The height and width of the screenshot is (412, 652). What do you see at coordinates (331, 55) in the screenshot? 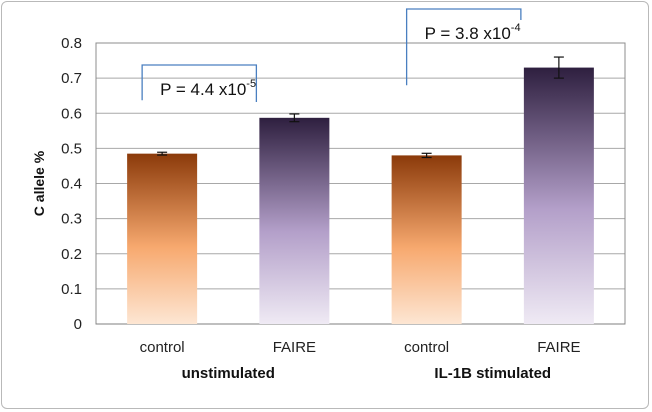
I see `annotations: P = 4.4 x10-5 P = 3.8 x10-4` at bounding box center [331, 55].